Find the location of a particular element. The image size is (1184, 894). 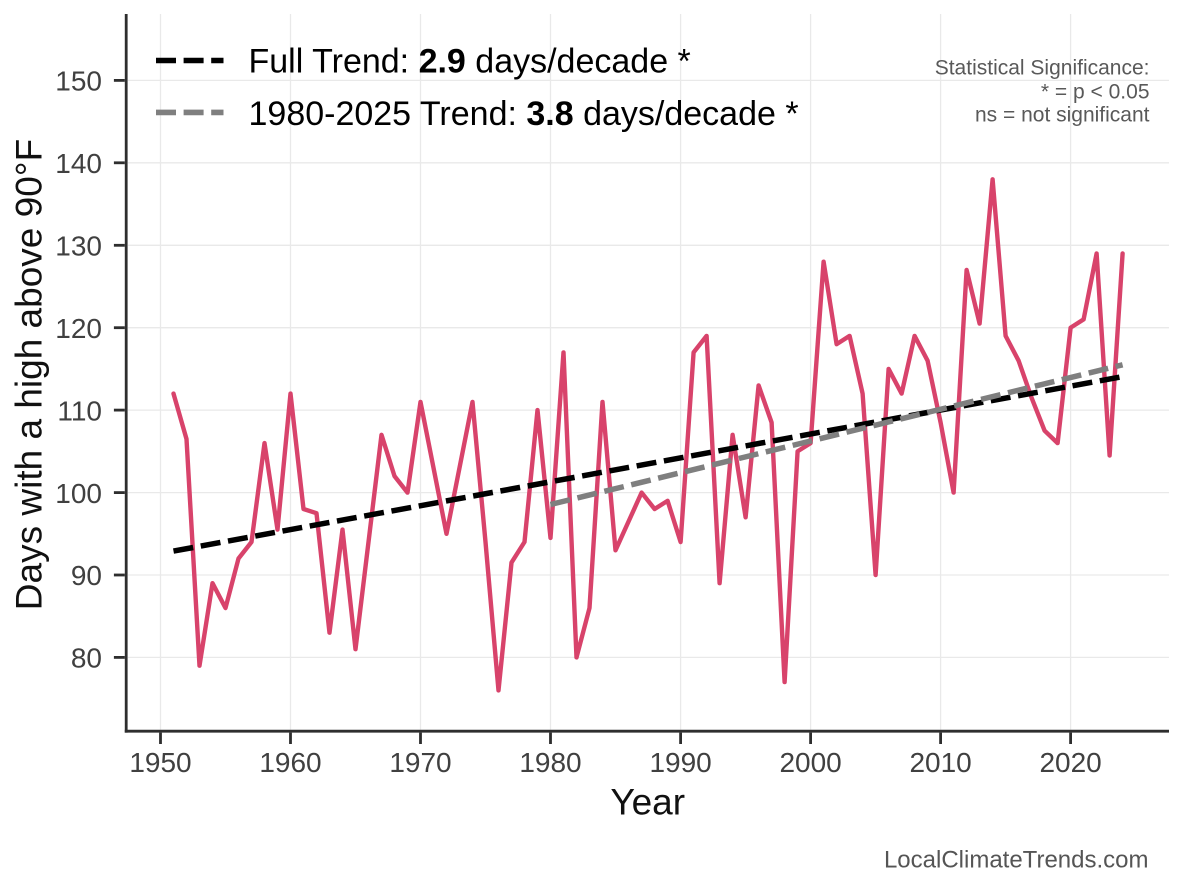

svg-text: Year is located at coordinates (647, 802).